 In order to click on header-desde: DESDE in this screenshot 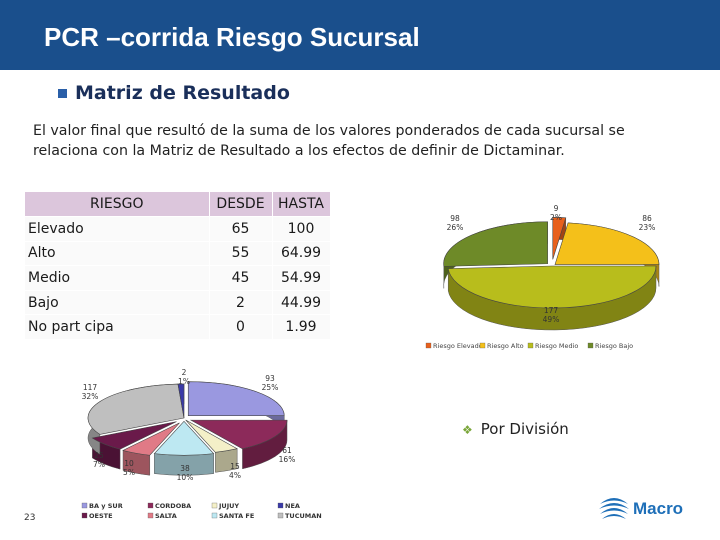, I will do `click(241, 205)`.